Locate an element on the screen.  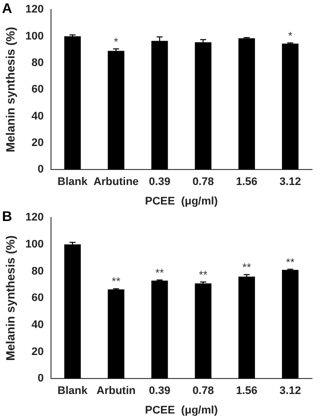
chart-title: B is located at coordinates (7, 216).